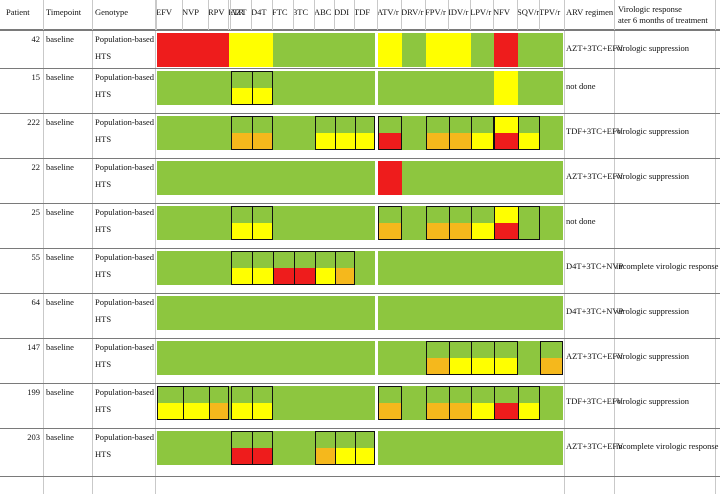 The width and height of the screenshot is (720, 494). What do you see at coordinates (365, 124) in the screenshot?
I see `resistance-cell-population-tdf` at bounding box center [365, 124].